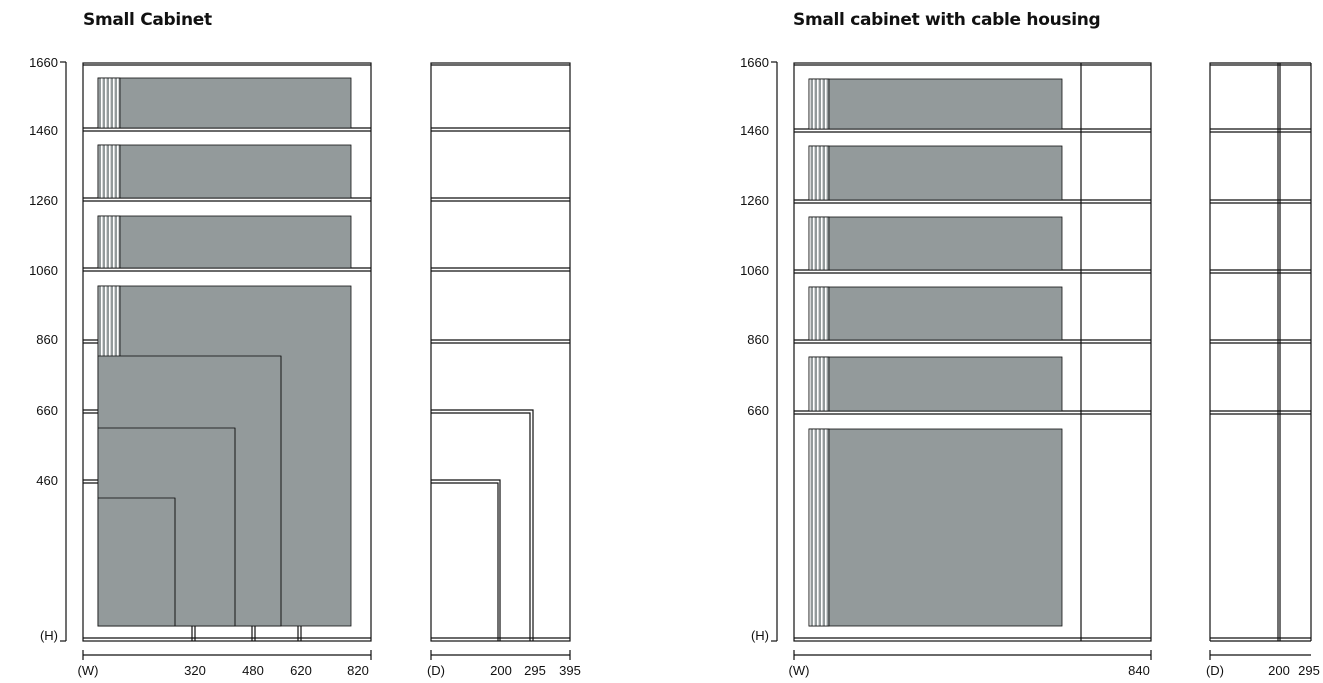 The image size is (1323, 683). Describe the element at coordinates (500, 352) in the screenshot. I see `left-side-view` at that location.